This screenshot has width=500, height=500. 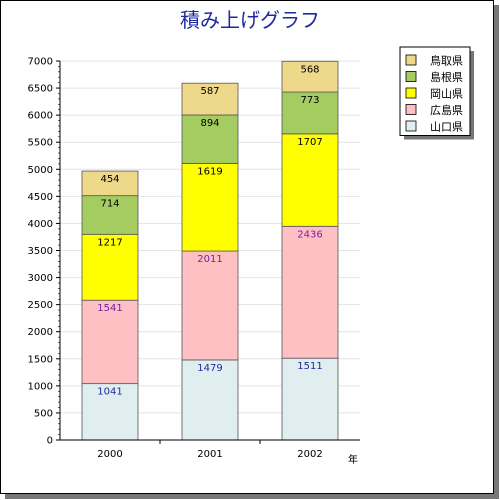 I want to click on legend-label: 広島県, so click(x=446, y=110).